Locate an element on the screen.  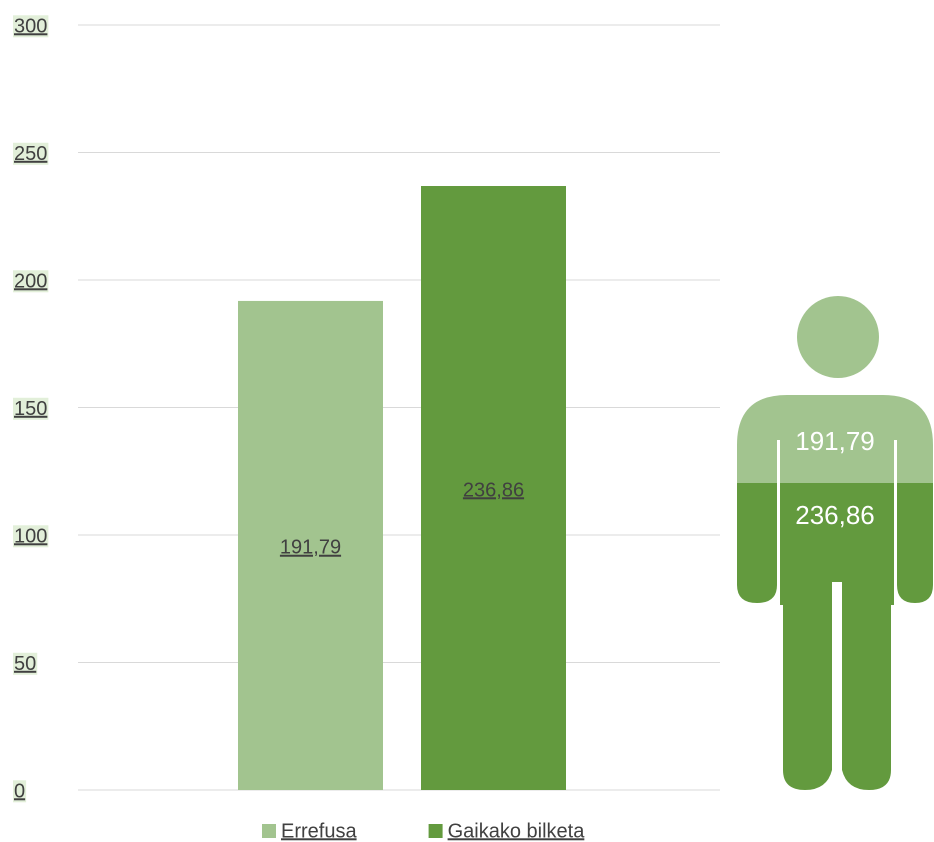
y-tick-label: 100 is located at coordinates (30, 536).